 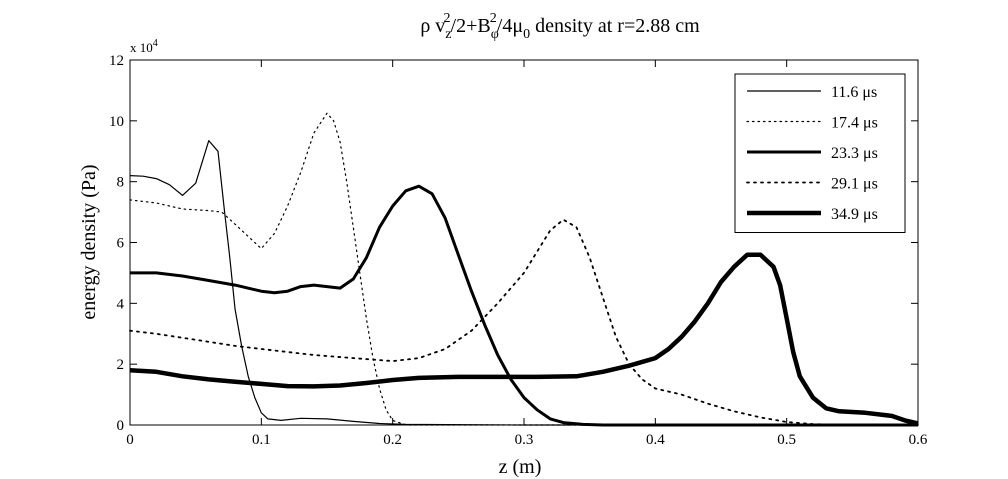 I want to click on chart-title: ρ vz2/2+Bφ2/4μ0 density at r=2.88 cm, so click(x=560, y=26).